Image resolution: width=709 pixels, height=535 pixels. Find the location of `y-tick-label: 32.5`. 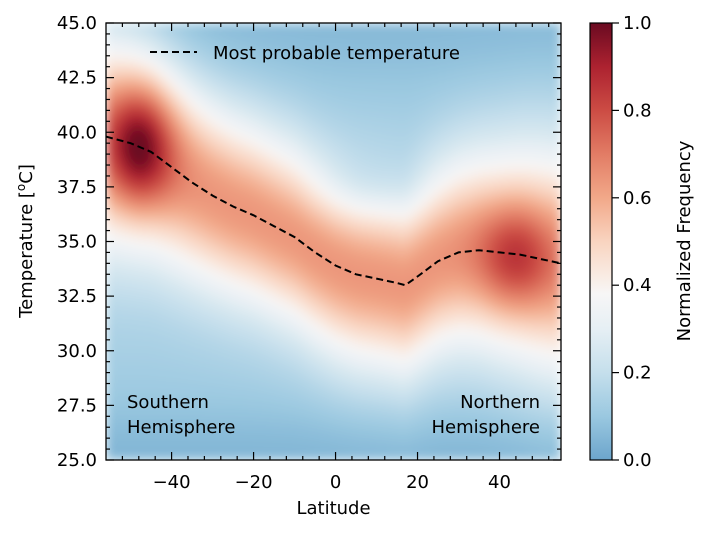

y-tick-label: 32.5 is located at coordinates (77, 296).